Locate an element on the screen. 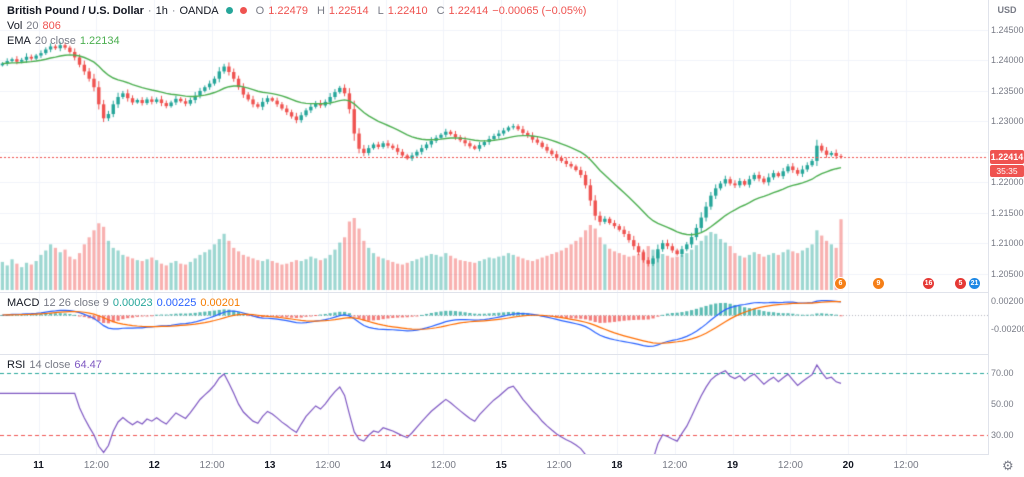 The width and height of the screenshot is (1024, 477). ema-legend-row: EMA 20 close 1.22134 is located at coordinates (296, 40).